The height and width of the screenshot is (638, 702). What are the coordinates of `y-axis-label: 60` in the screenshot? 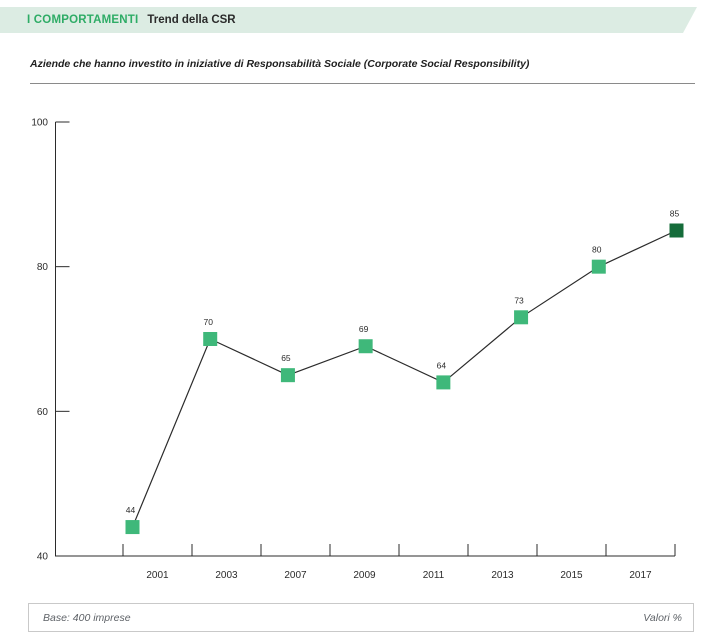 It's located at (43, 412).